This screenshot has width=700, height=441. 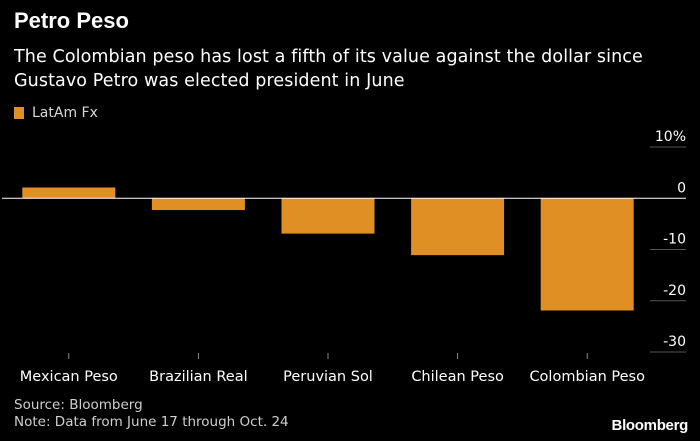 What do you see at coordinates (674, 342) in the screenshot?
I see `y-tick-label: -30` at bounding box center [674, 342].